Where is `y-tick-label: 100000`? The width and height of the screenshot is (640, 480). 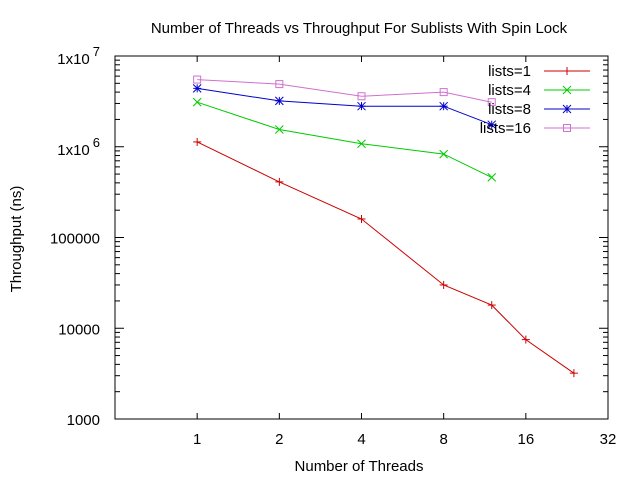 y-tick-label: 100000 is located at coordinates (75, 239).